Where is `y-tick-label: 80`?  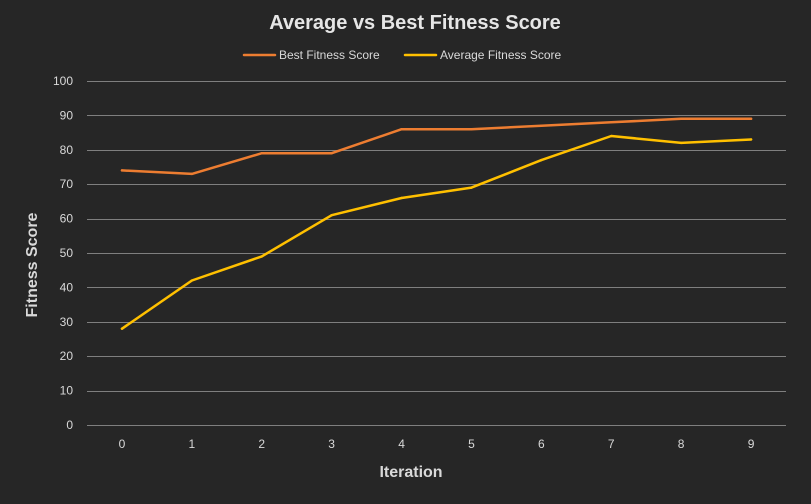 y-tick-label: 80 is located at coordinates (67, 150).